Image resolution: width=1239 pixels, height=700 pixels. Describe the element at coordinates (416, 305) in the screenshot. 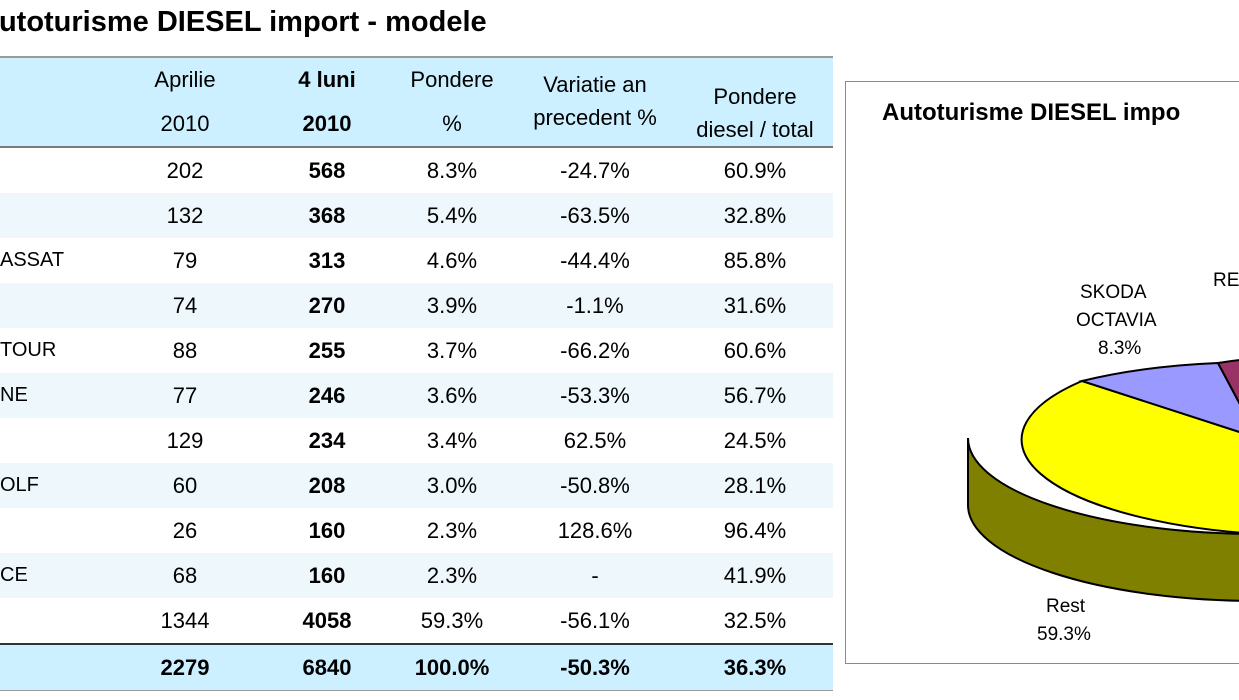

I see `table-row: 74 270 3.9% -1.1% 31.6%` at that location.